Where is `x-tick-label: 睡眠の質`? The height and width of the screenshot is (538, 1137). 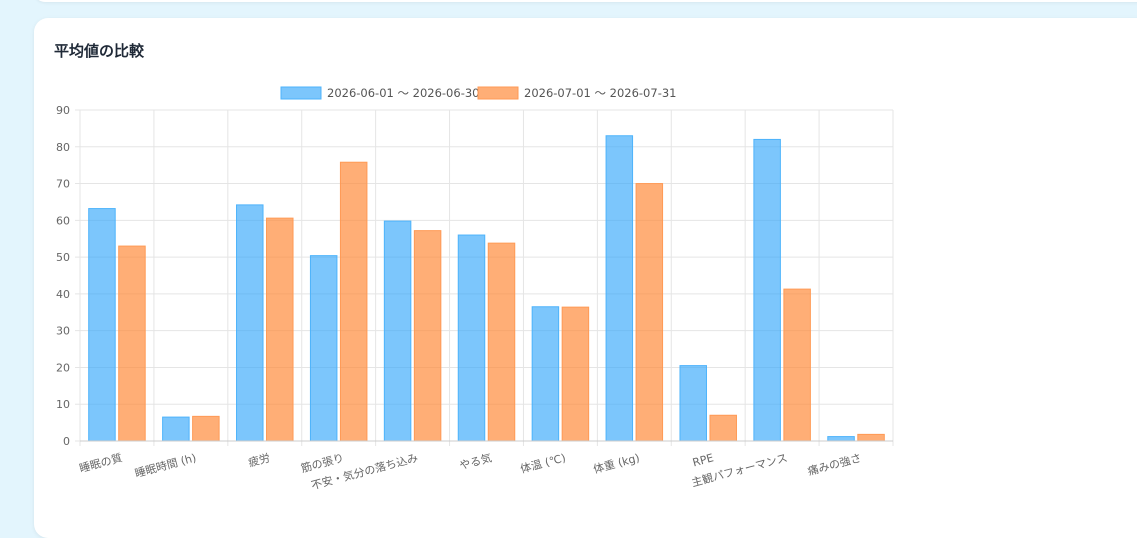 x-tick-label: 睡眠の質 is located at coordinates (101, 462).